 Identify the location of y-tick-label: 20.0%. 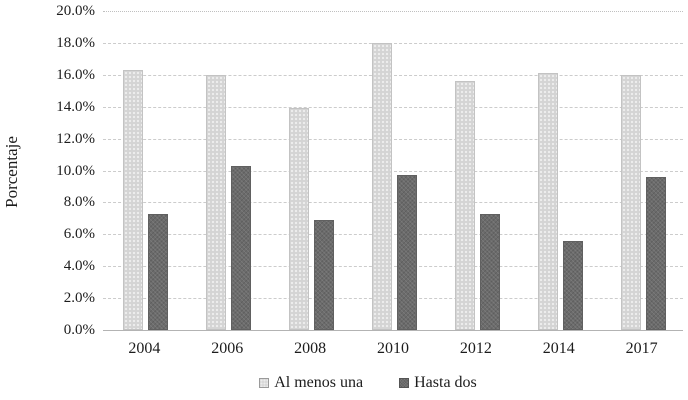
(75, 11).